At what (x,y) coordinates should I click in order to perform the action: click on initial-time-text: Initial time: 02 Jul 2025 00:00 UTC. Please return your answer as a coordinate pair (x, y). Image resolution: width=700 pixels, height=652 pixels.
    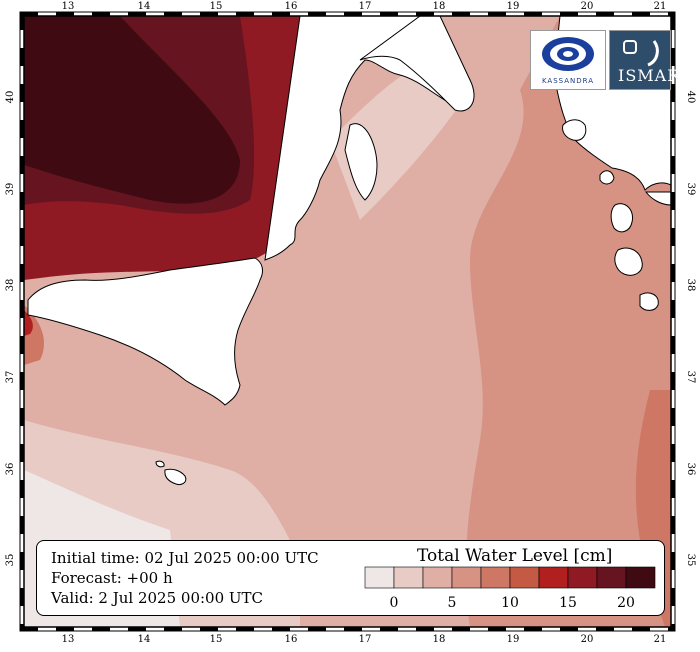
    Looking at the image, I should click on (185, 558).